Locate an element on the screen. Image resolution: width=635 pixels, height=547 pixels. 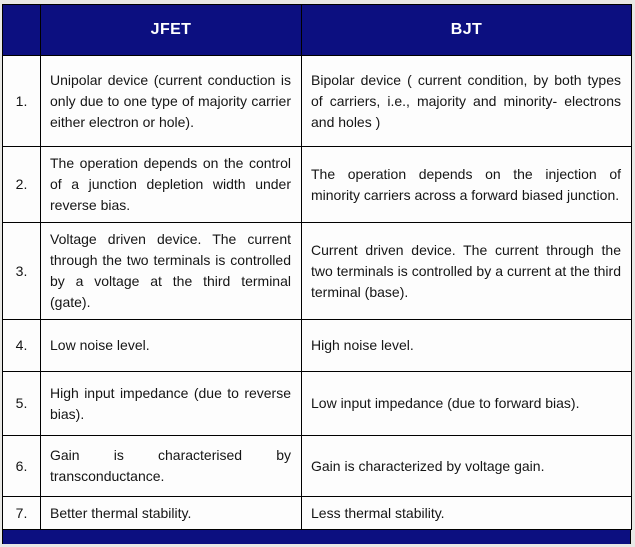
bjt-cell: Gain is characterized by voltage gain. is located at coordinates (466, 466).